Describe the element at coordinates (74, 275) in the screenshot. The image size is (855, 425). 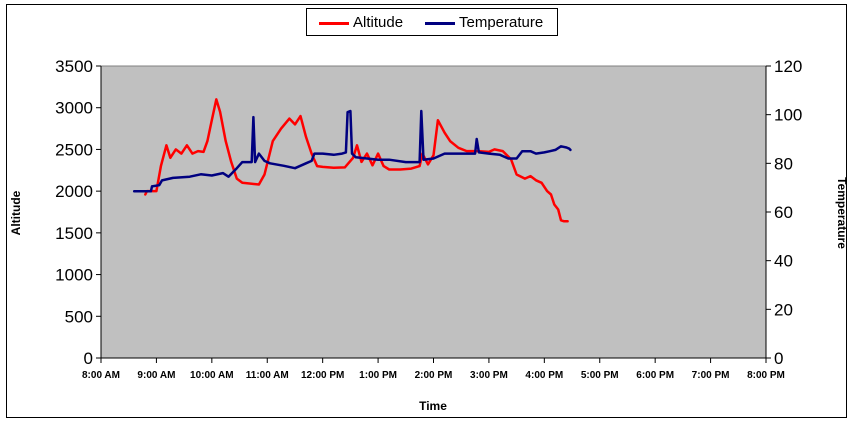
I see `left-tick-label: 1000` at that location.